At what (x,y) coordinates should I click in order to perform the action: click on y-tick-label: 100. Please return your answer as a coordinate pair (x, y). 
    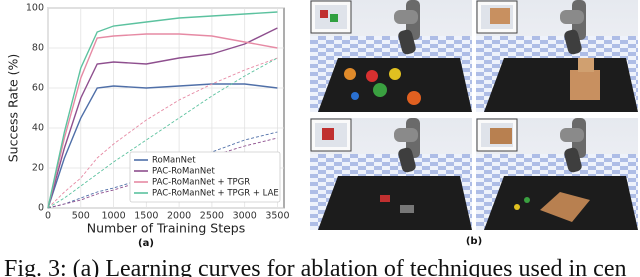
    Looking at the image, I should click on (35, 8).